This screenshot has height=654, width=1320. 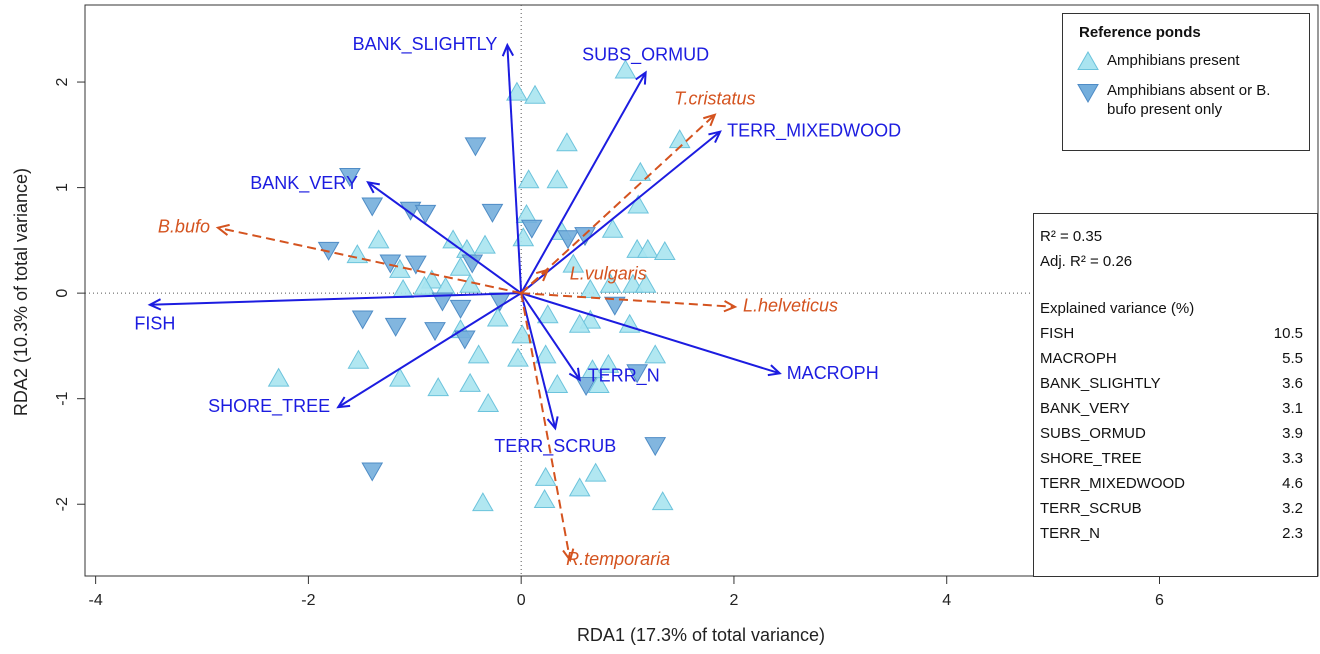 I want to click on variance-name: BANK_VERY, so click(x=1085, y=408).